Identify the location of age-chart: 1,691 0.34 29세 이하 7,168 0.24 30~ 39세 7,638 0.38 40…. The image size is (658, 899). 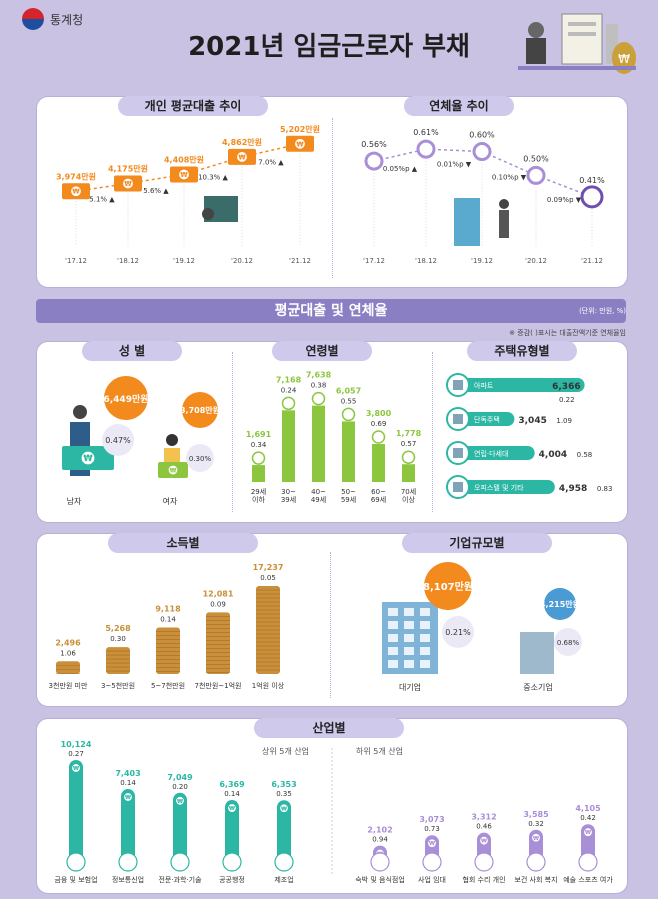
(334, 437).